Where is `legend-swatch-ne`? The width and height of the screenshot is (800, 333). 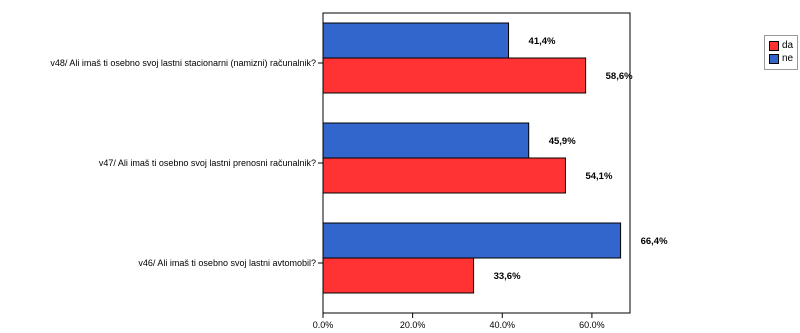 legend-swatch-ne is located at coordinates (774, 59).